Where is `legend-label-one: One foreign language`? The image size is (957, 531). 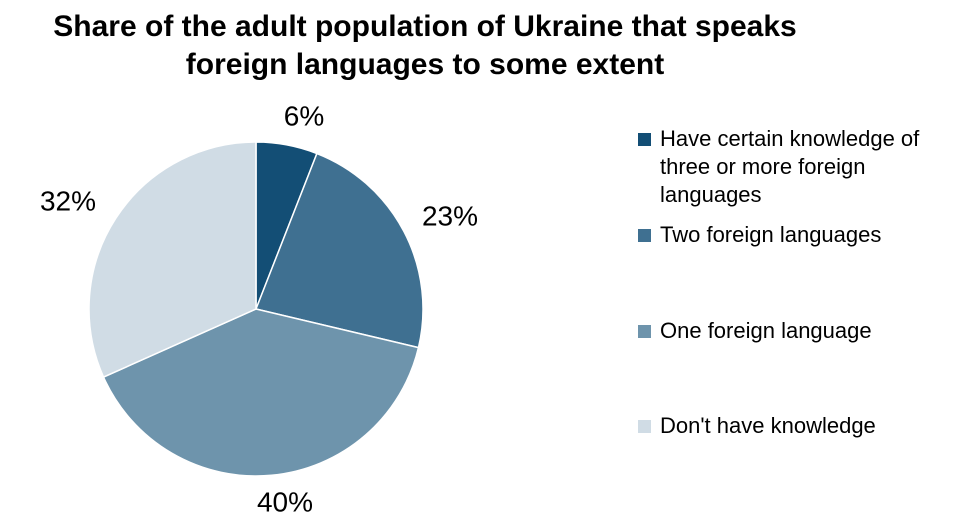
legend-label-one: One foreign language is located at coordinates (806, 331).